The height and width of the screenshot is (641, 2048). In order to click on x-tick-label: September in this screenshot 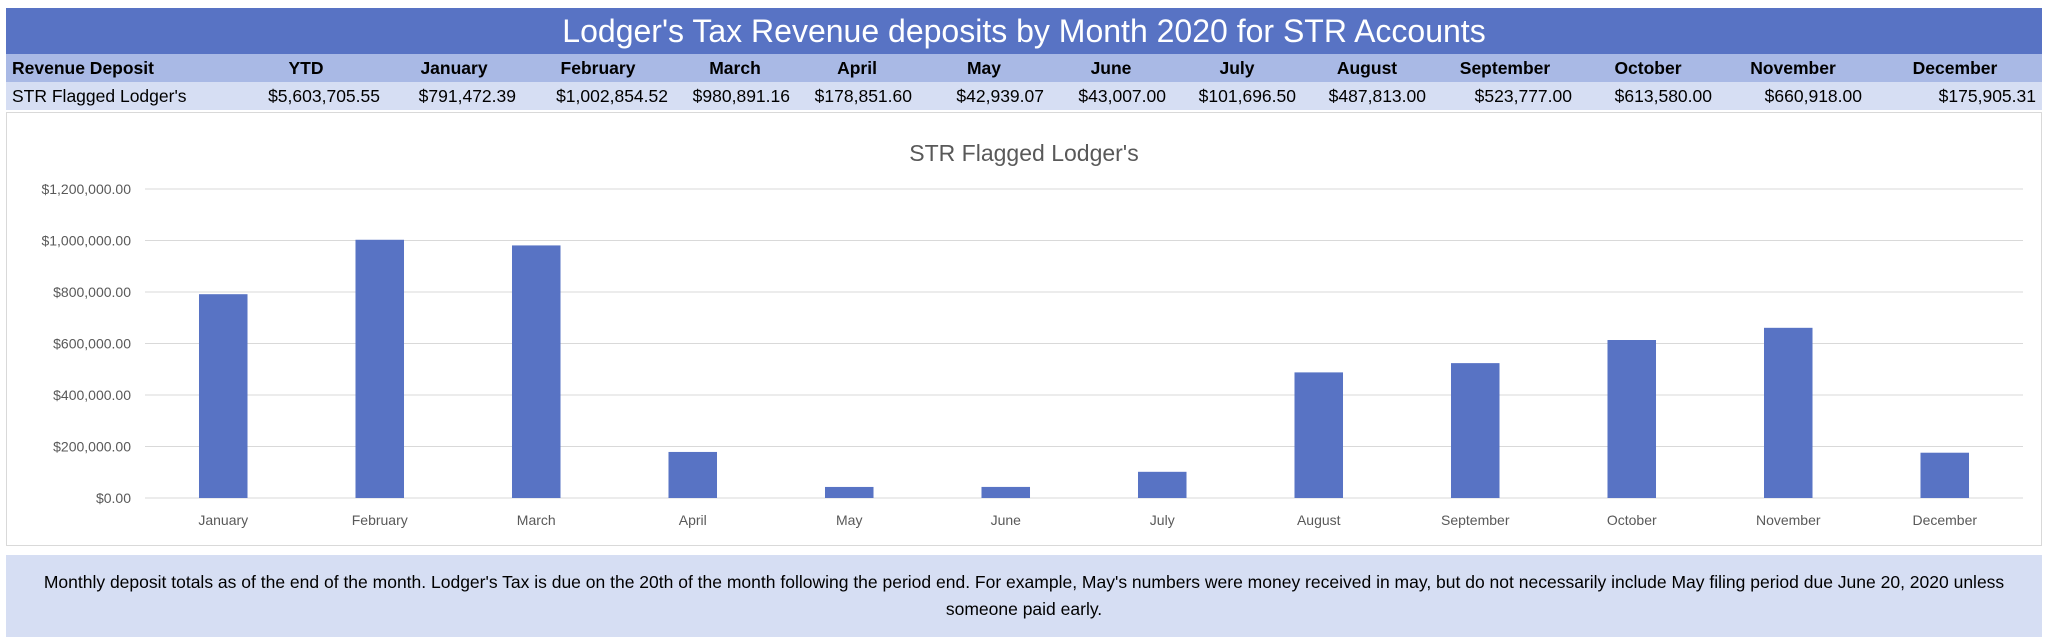, I will do `click(1475, 520)`.